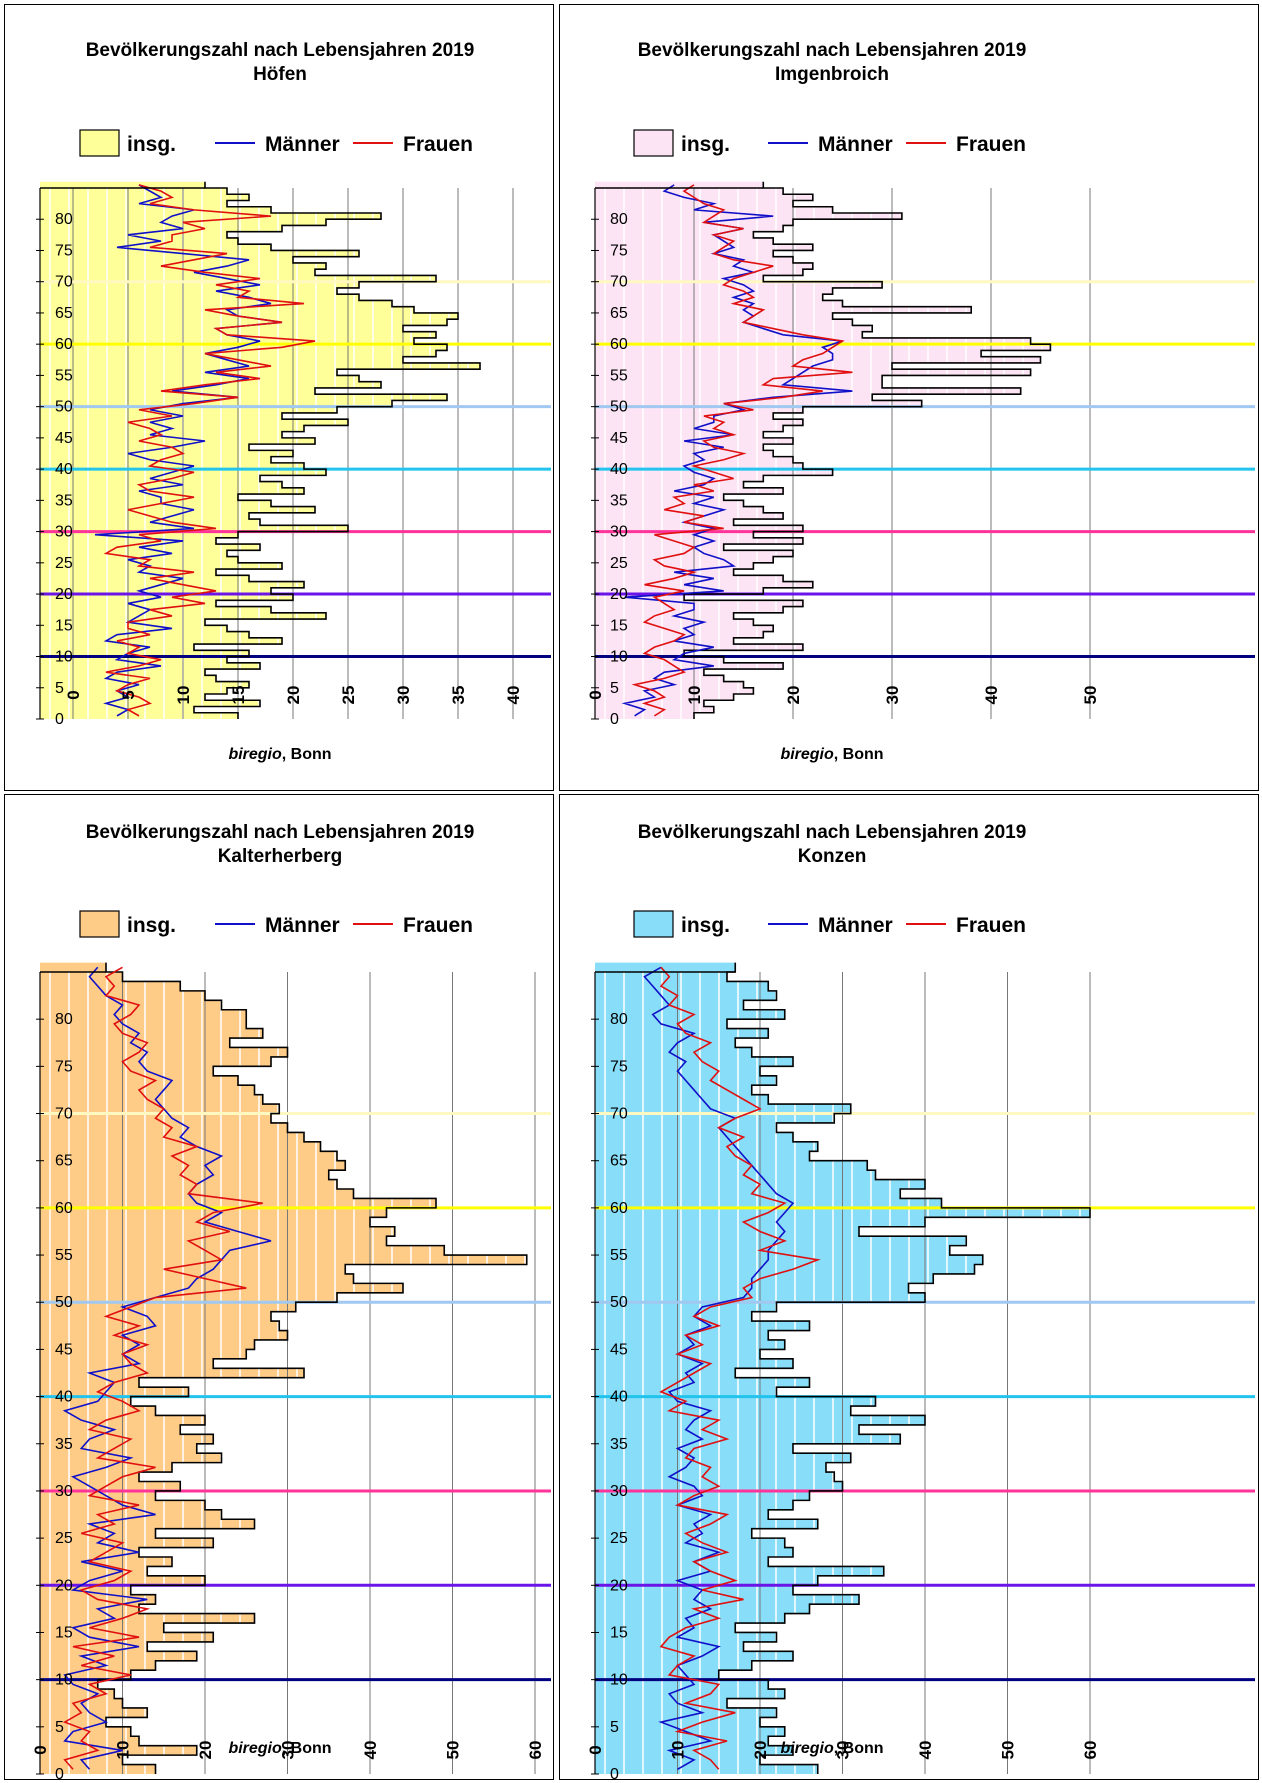 The image size is (1262, 1783). I want to click on chart-subtitle: Kalterherberg, so click(280, 856).